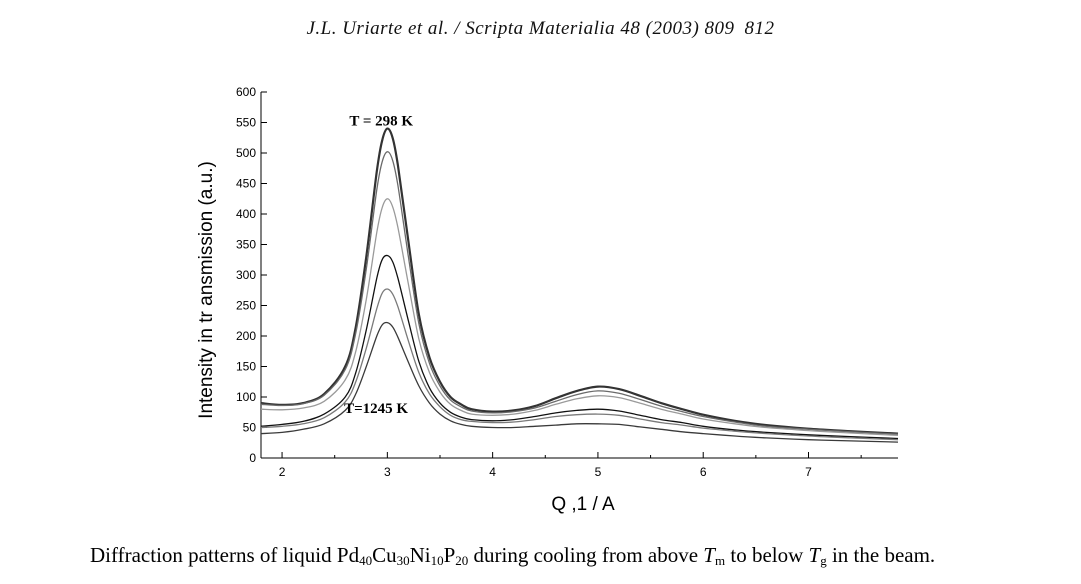  What do you see at coordinates (250, 428) in the screenshot?
I see `y-tick-label-50: 50` at bounding box center [250, 428].